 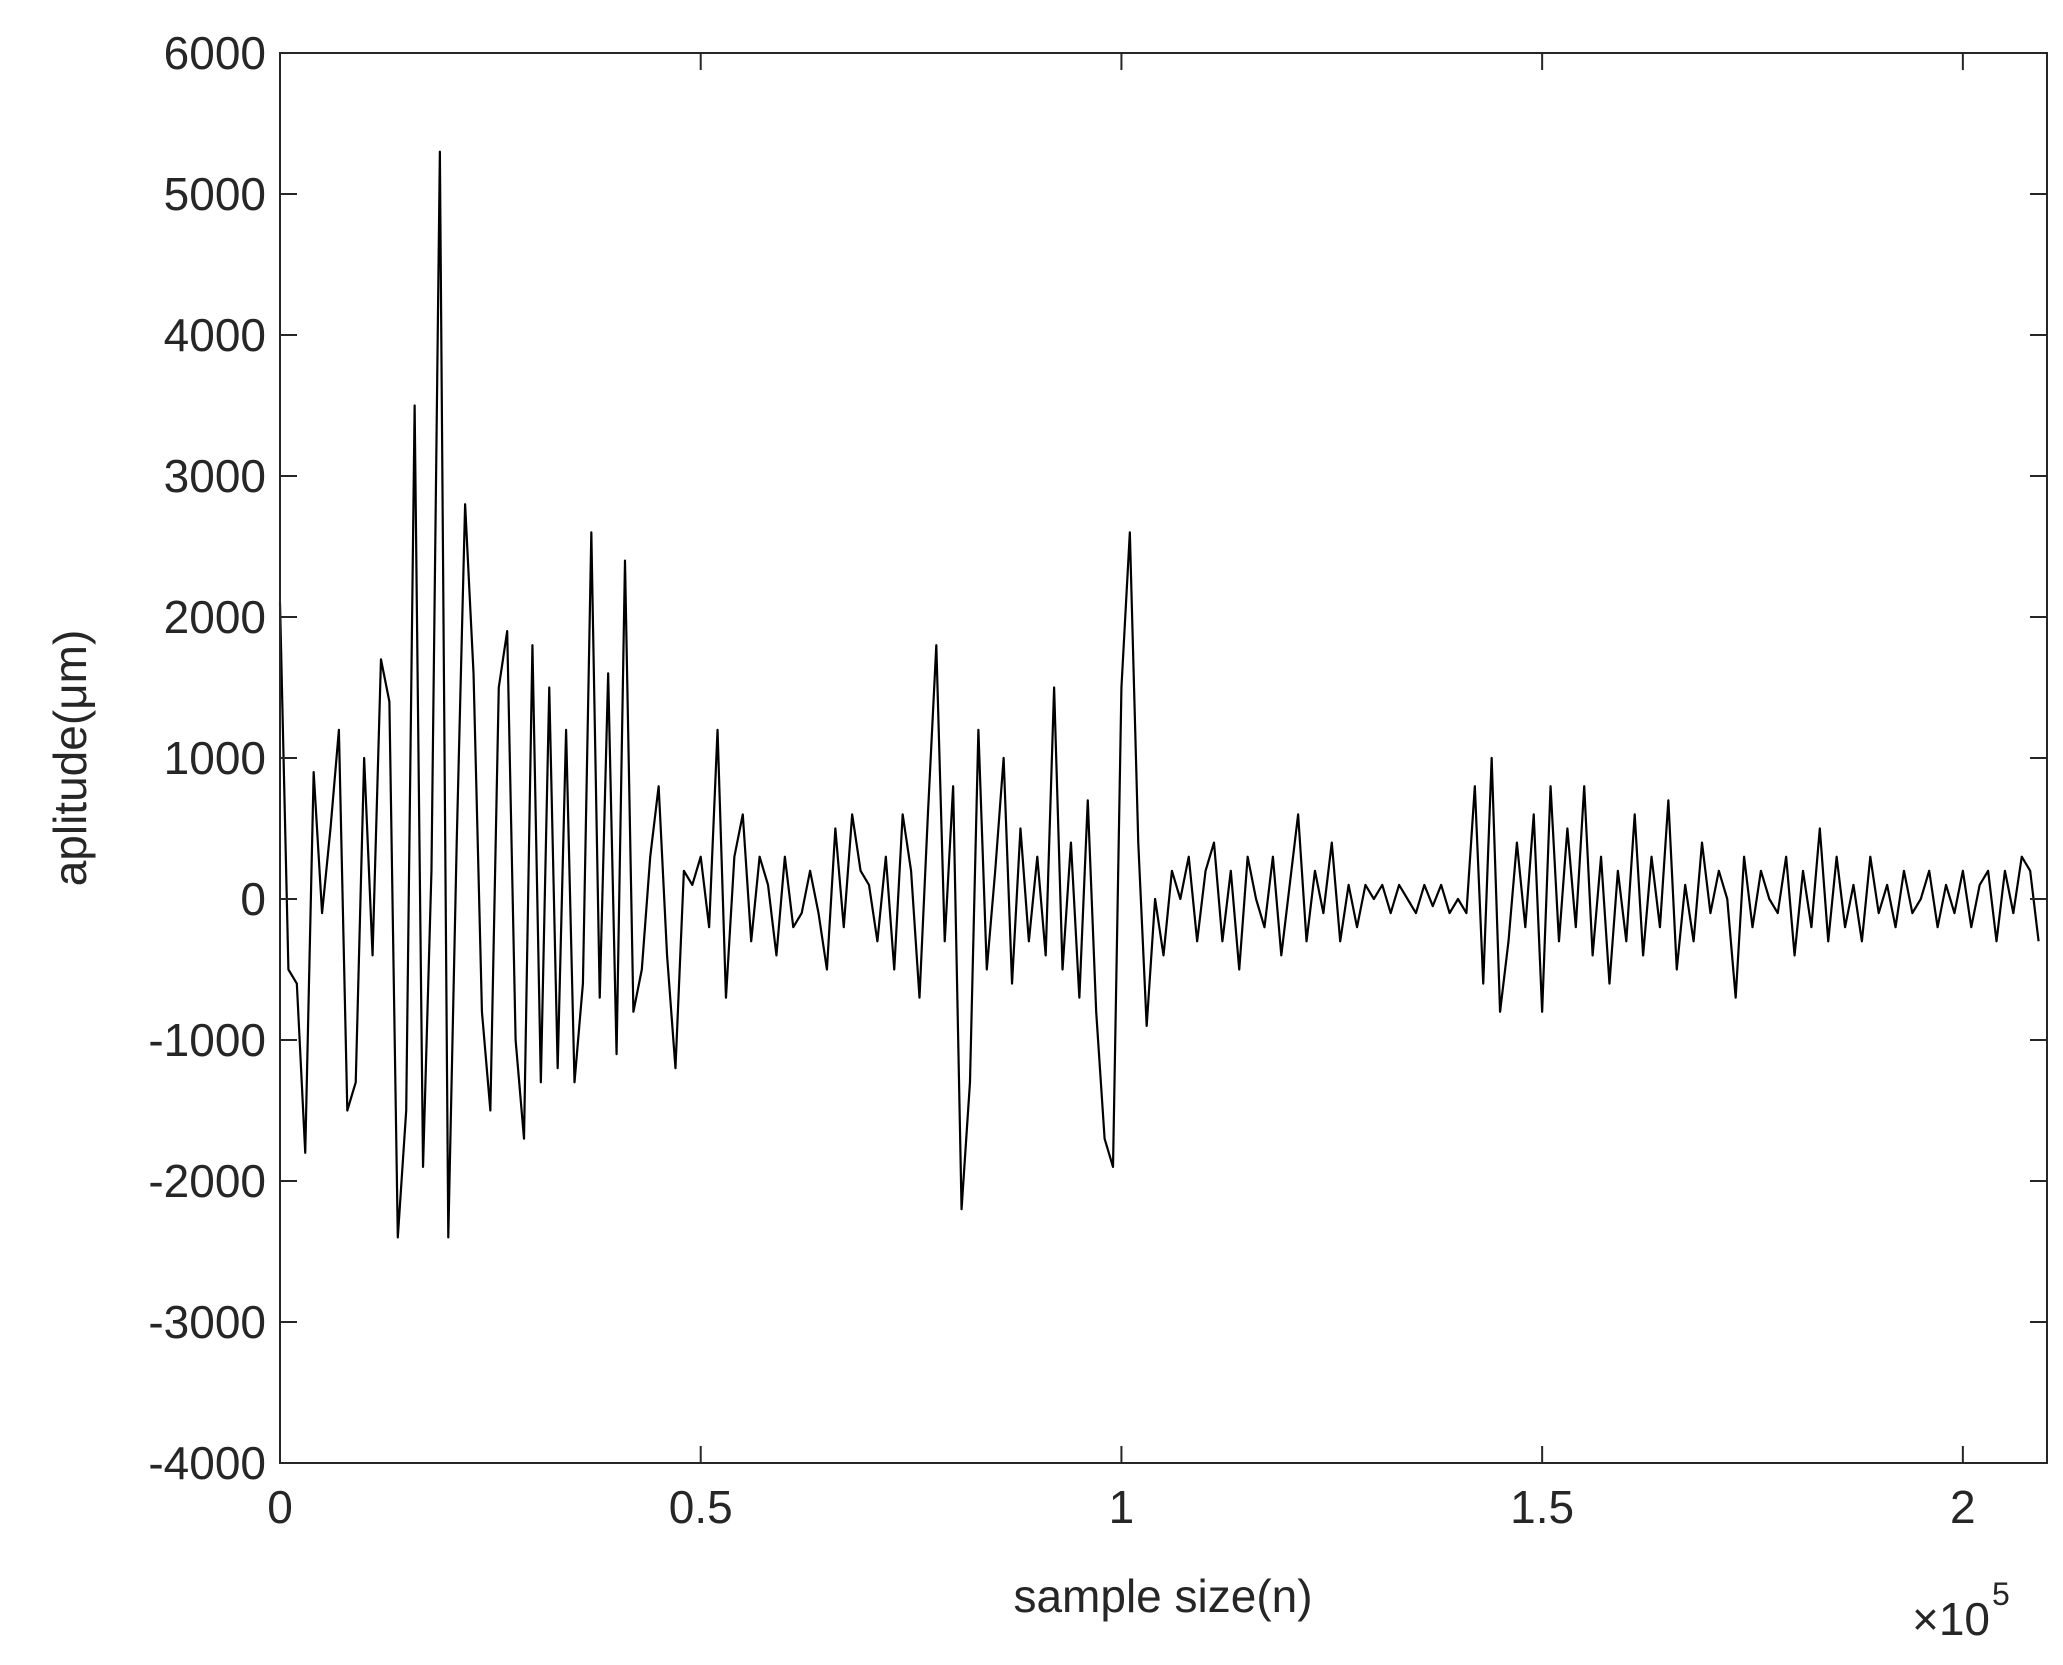 What do you see at coordinates (215, 476) in the screenshot?
I see `y-tick-label: 3000` at bounding box center [215, 476].